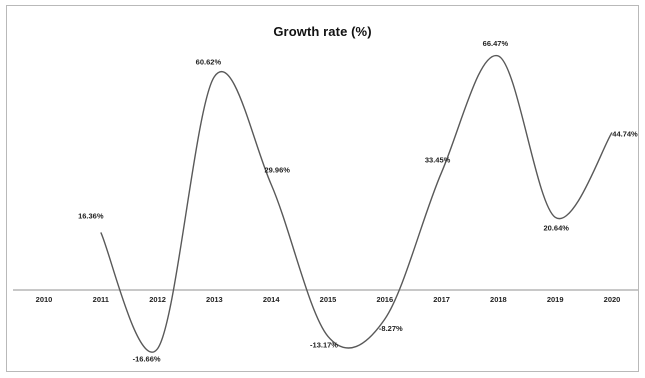 The height and width of the screenshot is (378, 645). I want to click on chart-title: Growth rate (%), so click(322, 31).